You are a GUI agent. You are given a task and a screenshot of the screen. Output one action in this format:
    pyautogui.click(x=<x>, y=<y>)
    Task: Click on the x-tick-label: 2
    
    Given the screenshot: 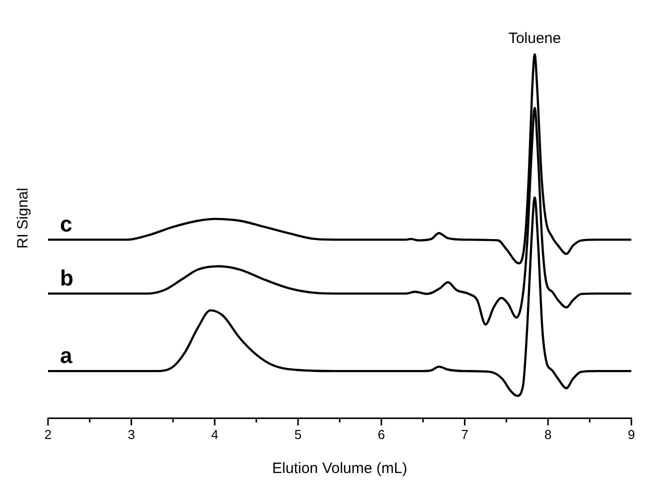 What is the action you would take?
    pyautogui.click(x=48, y=434)
    